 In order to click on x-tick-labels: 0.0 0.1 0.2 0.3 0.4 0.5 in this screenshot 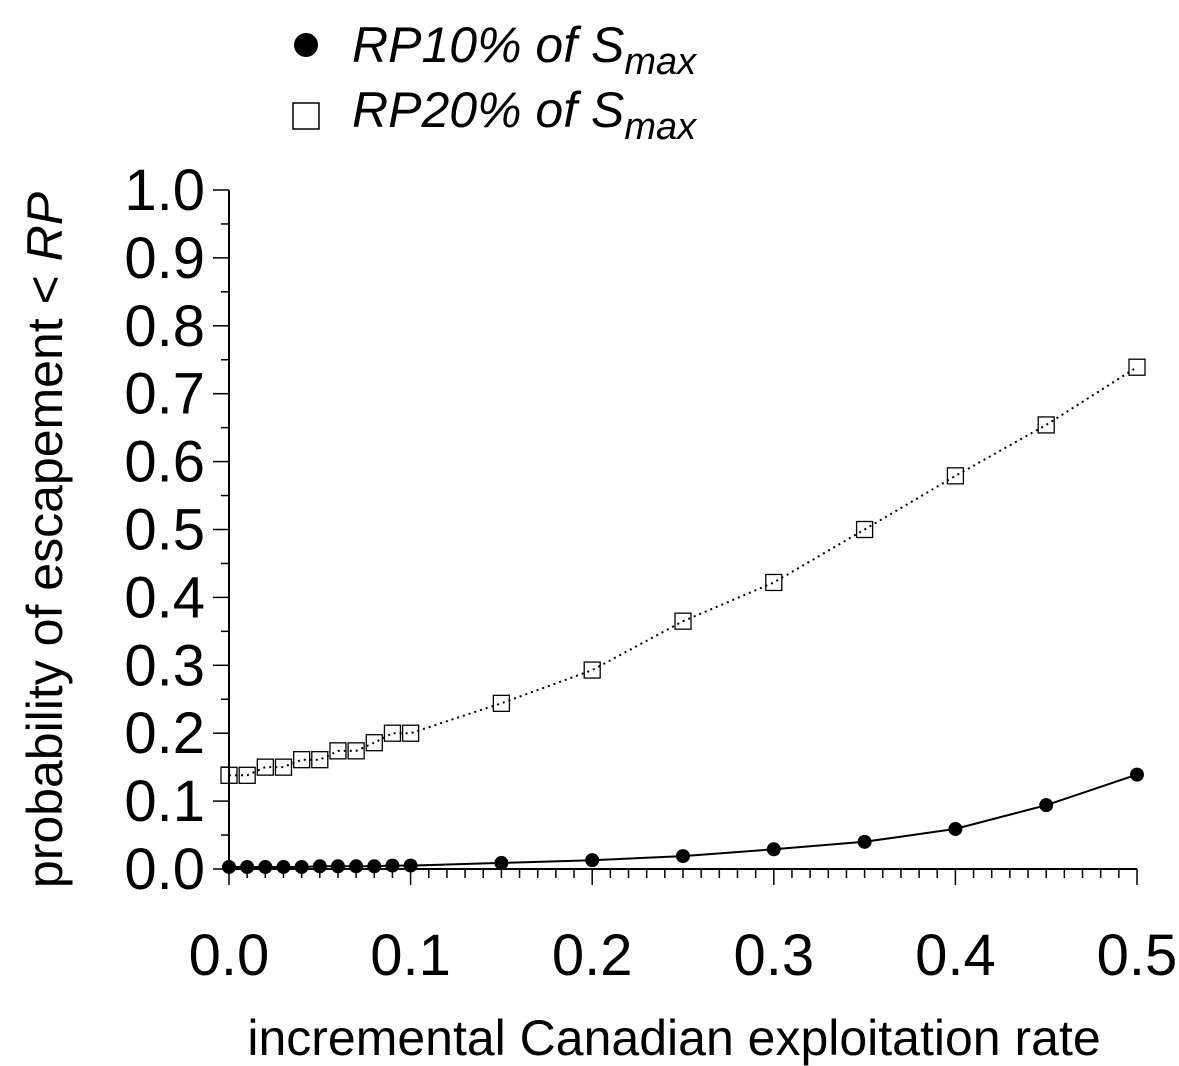, I will do `click(683, 955)`.